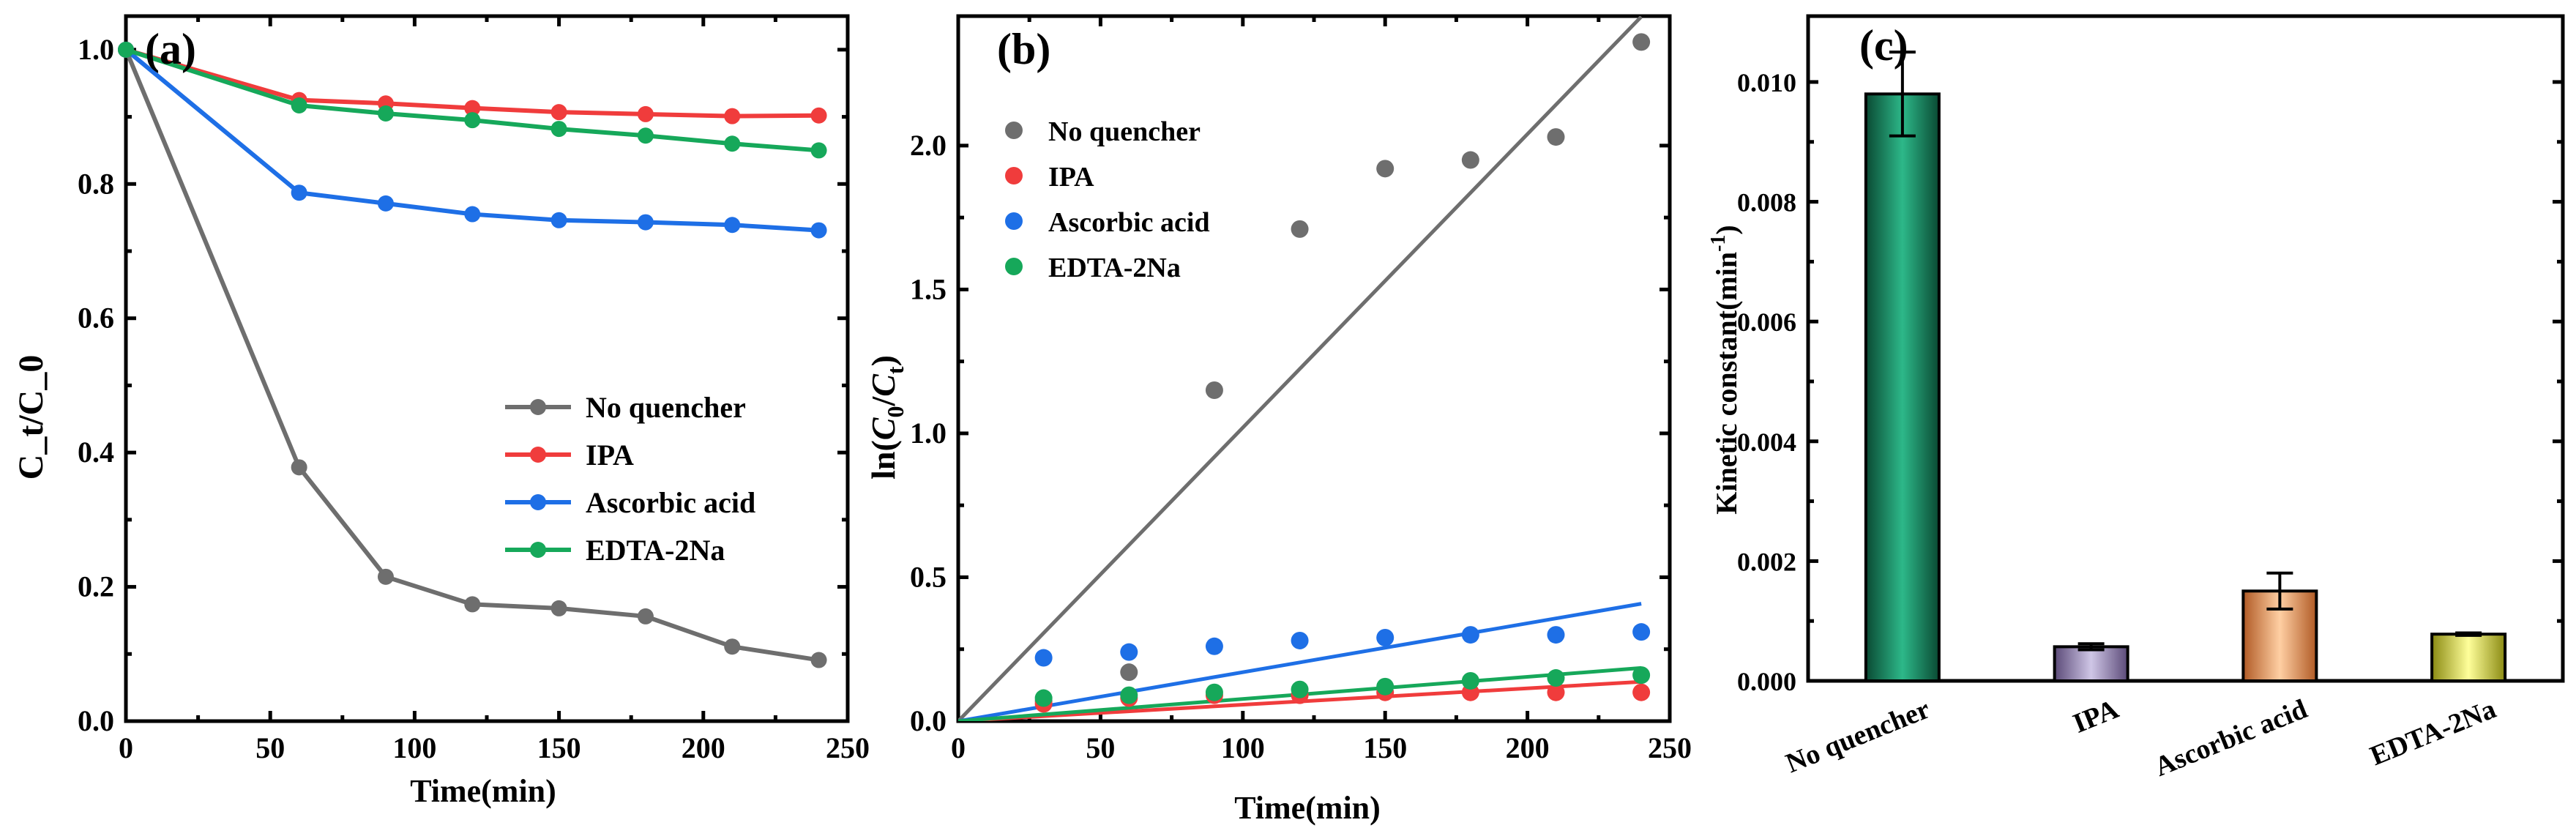 The width and height of the screenshot is (2576, 839). What do you see at coordinates (1766, 322) in the screenshot?
I see `y-tick-label: 0.006` at bounding box center [1766, 322].